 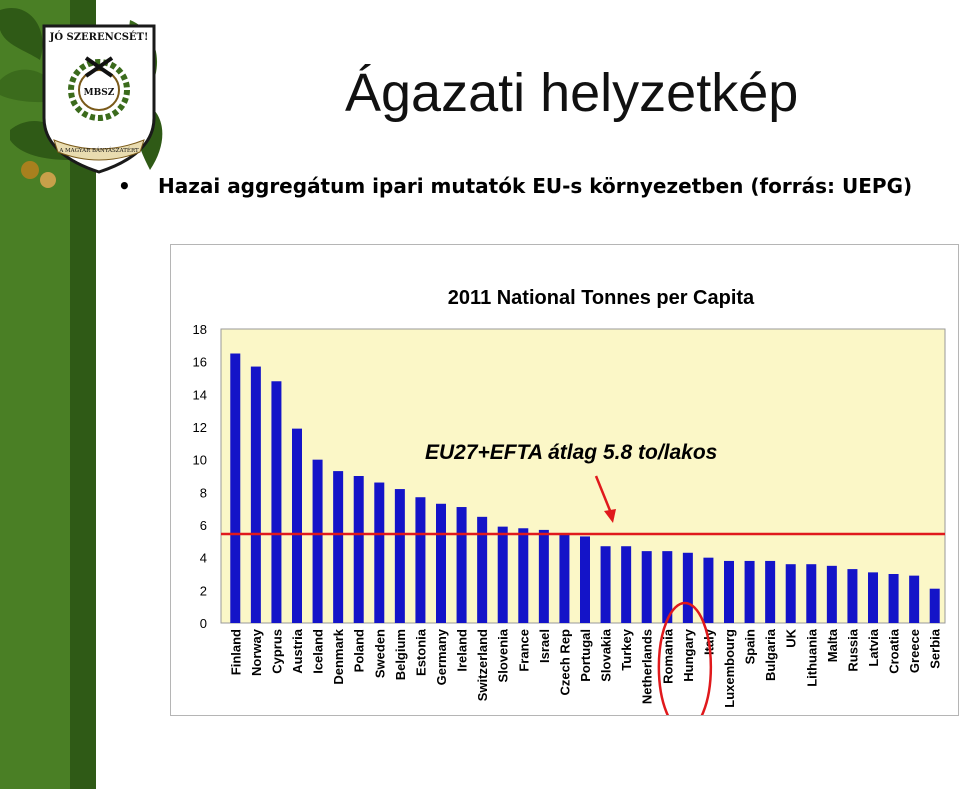 What do you see at coordinates (379, 653) in the screenshot?
I see `x-tick-label: Sweden` at bounding box center [379, 653].